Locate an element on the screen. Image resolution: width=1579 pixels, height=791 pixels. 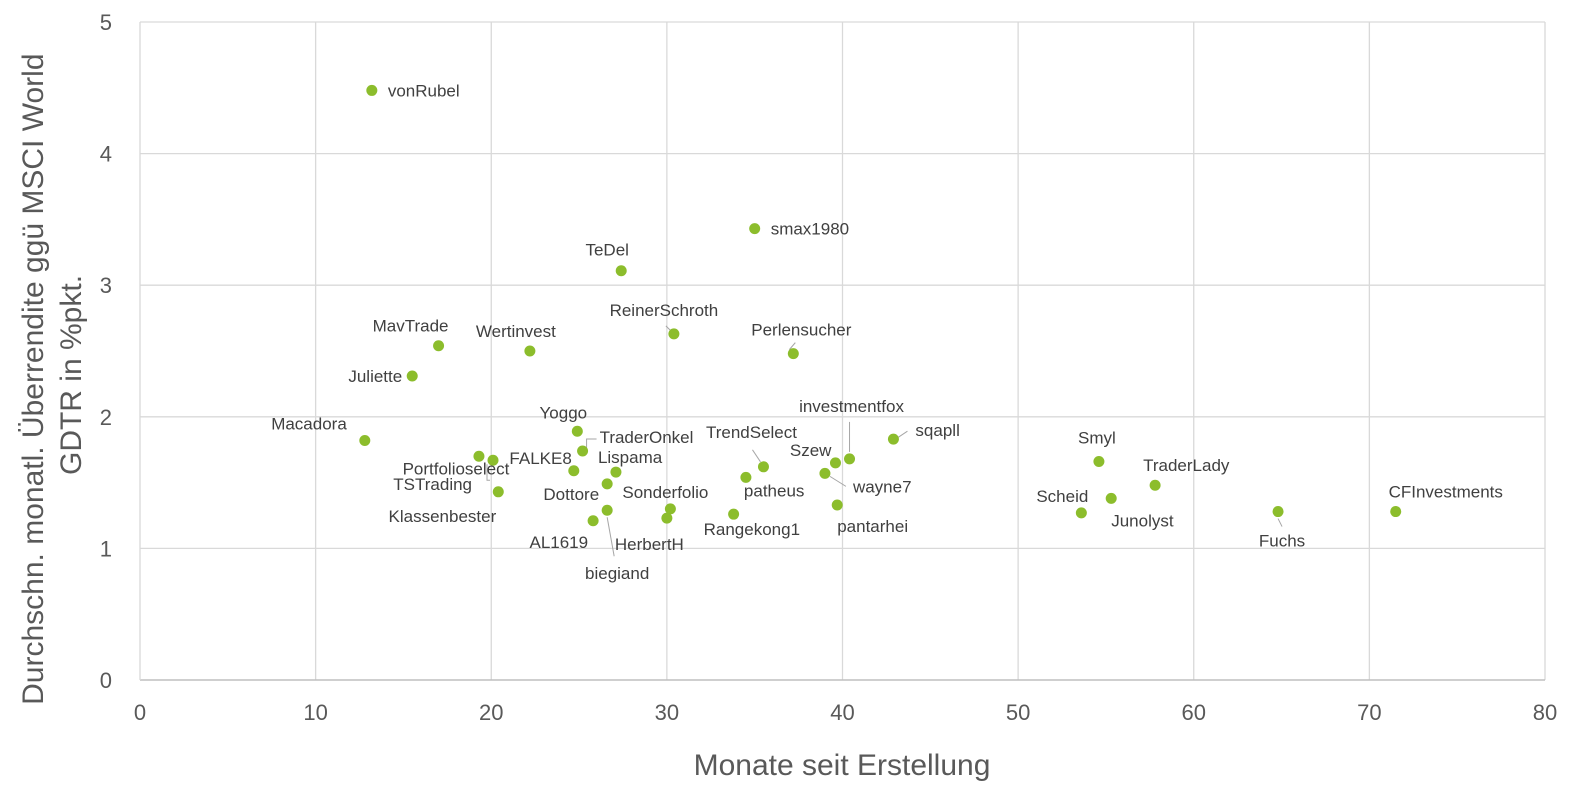
x-tick-label: 20 is located at coordinates (491, 712).